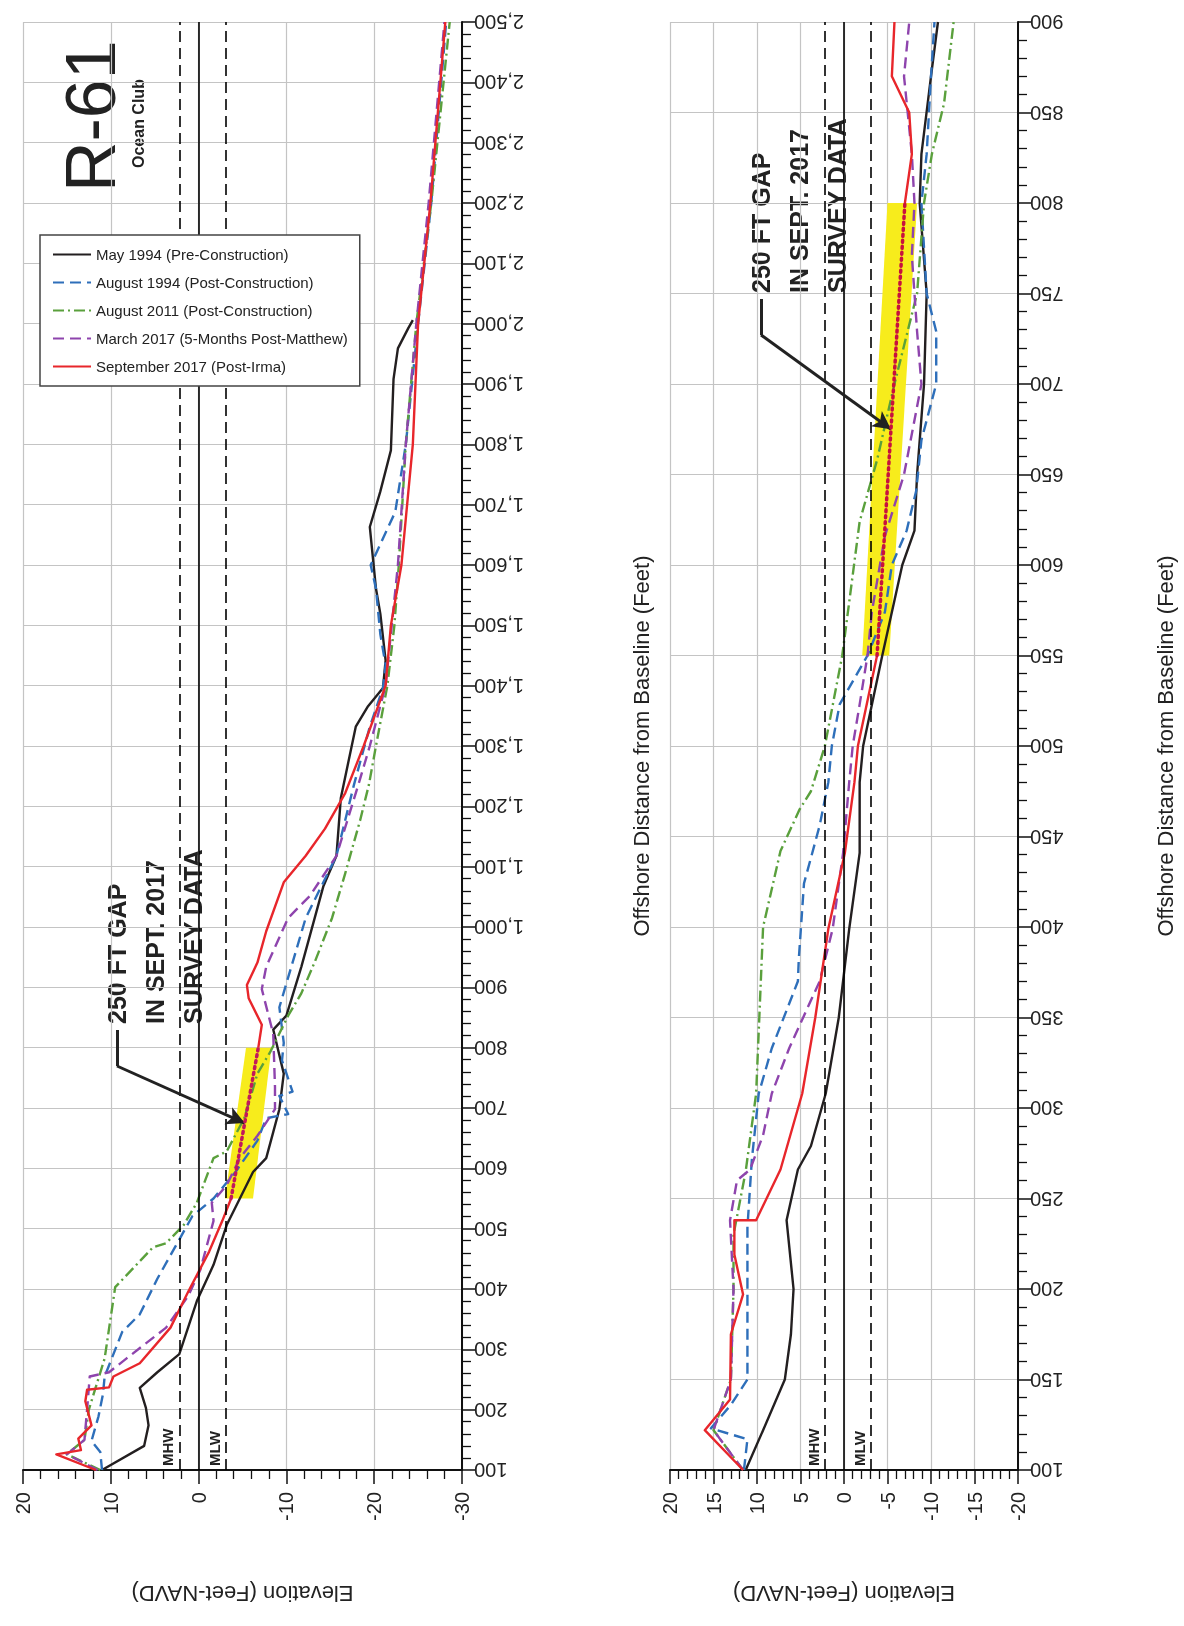  I want to click on y-tick-label: 1,500, so click(499, 625).